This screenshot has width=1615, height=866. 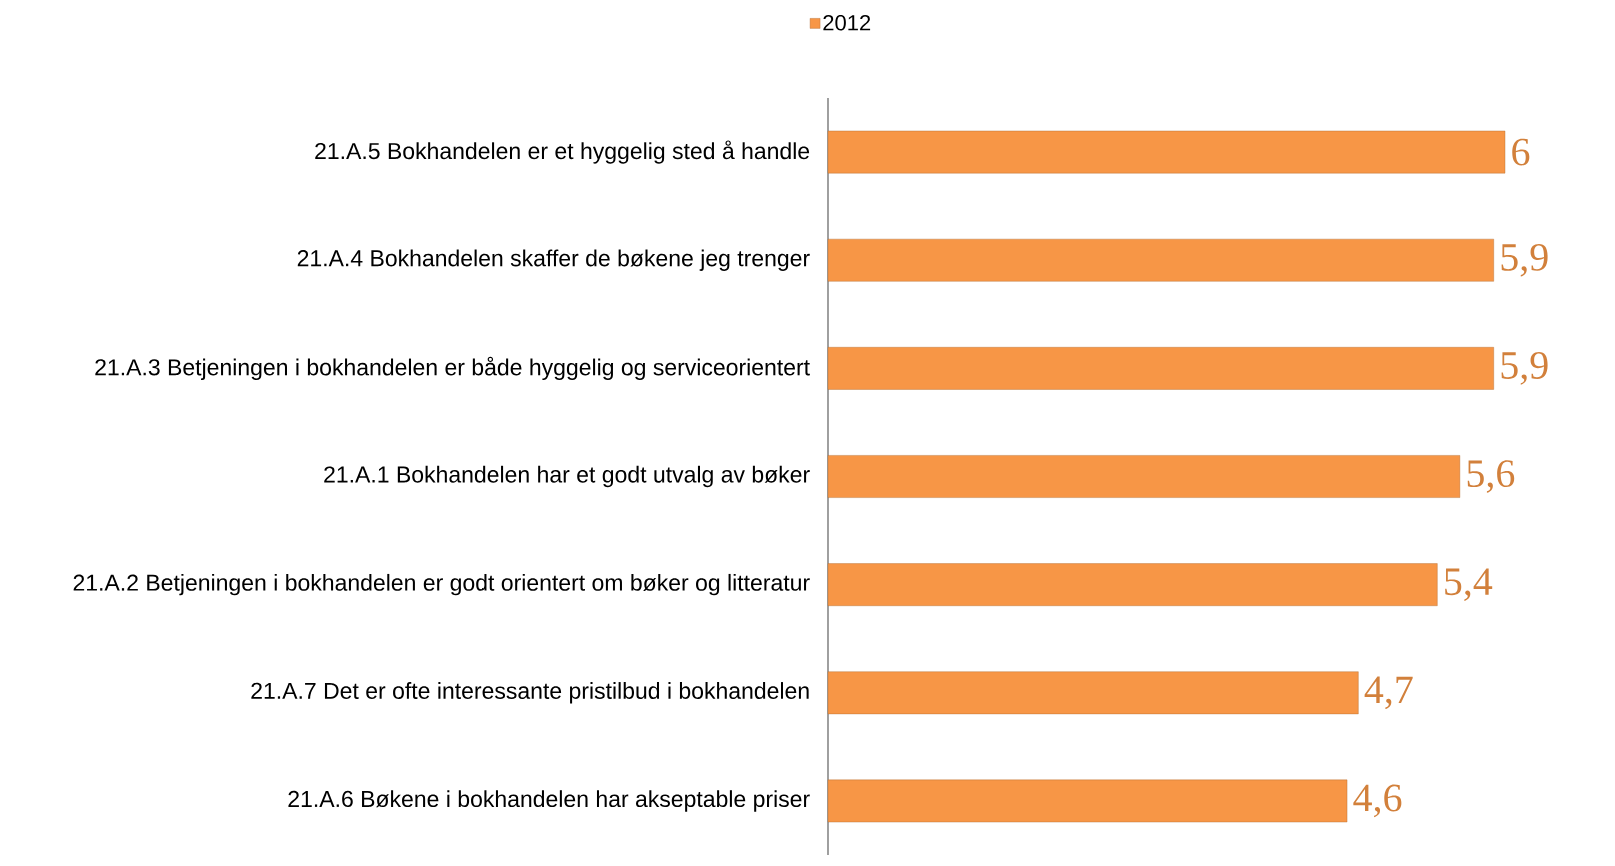 What do you see at coordinates (1377, 801) in the screenshot?
I see `data-label: 4,6` at bounding box center [1377, 801].